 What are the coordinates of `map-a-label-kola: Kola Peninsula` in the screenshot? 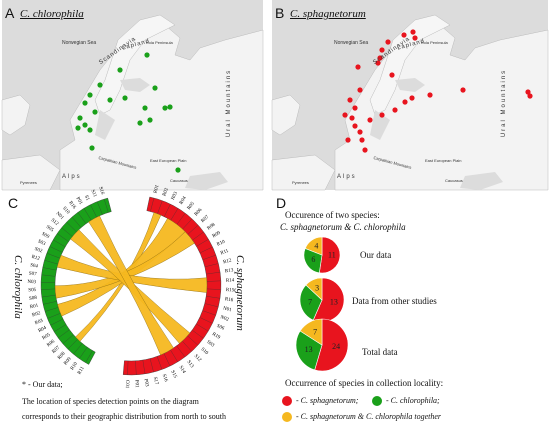 It's located at (159, 42).